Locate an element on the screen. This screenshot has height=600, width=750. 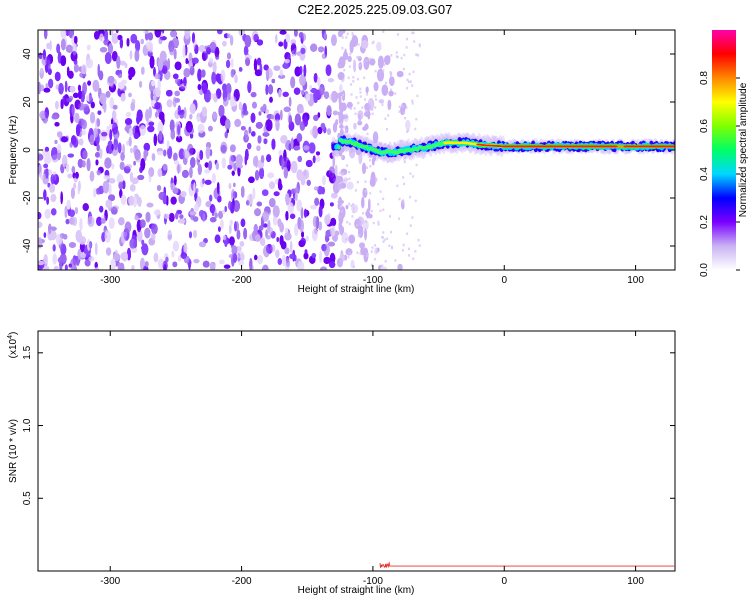
y-tick-label: -40 is located at coordinates (27, 245).